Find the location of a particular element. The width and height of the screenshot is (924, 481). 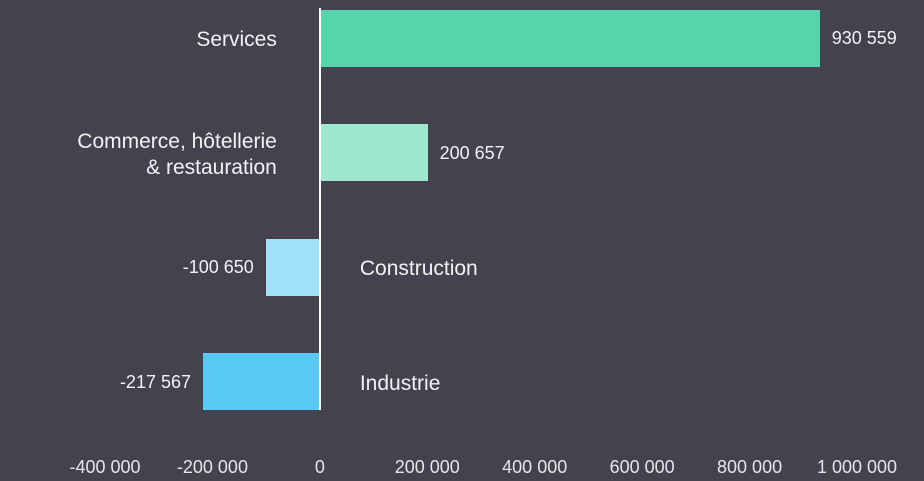

value-label: 930 559 is located at coordinates (864, 38).